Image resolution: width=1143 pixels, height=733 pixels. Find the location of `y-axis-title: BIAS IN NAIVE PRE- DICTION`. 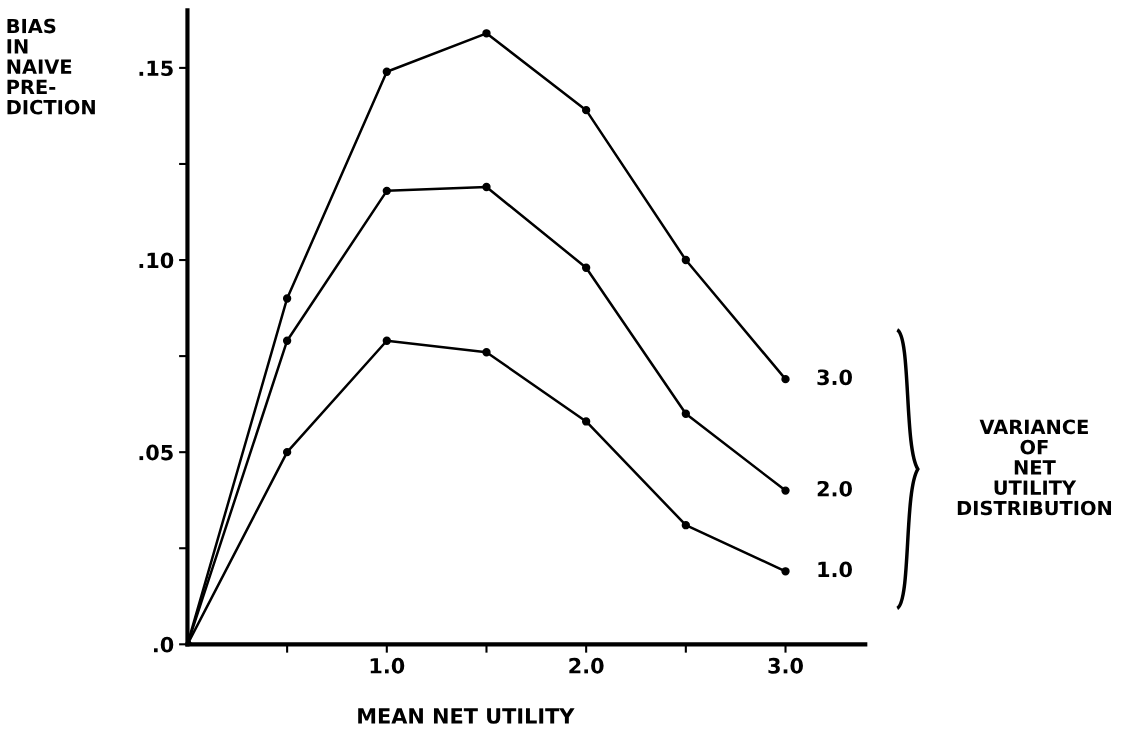

y-axis-title: BIAS IN NAIVE PRE- DICTION is located at coordinates (51, 66).